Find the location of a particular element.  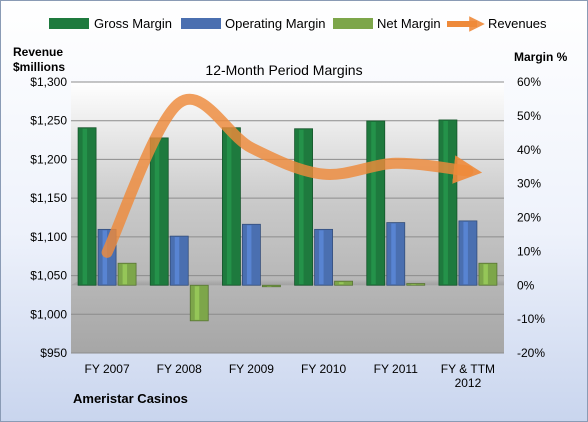

category-label: FY 2011 is located at coordinates (396, 369).